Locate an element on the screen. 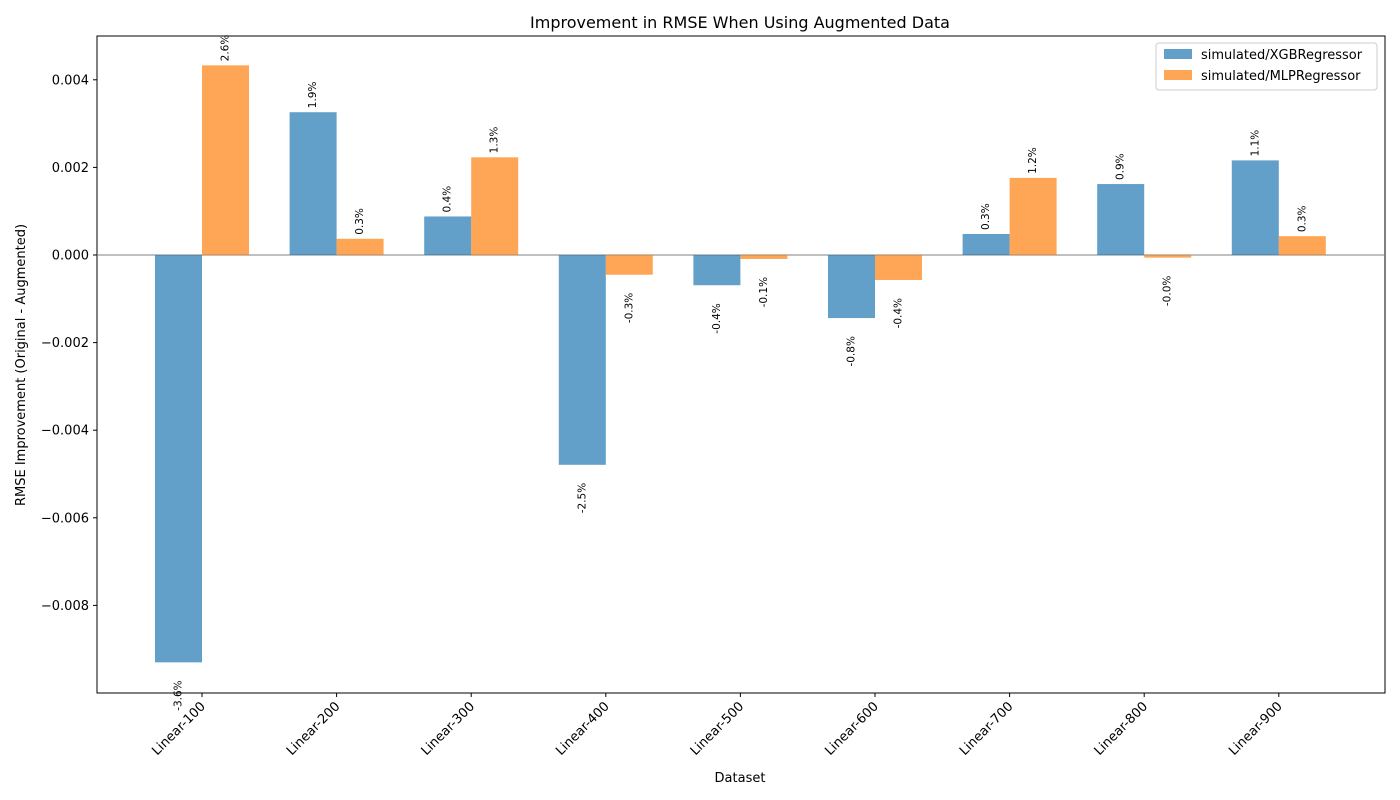  y-axis-label: RMSE Improvement (Original - Augmented) is located at coordinates (21, 365).